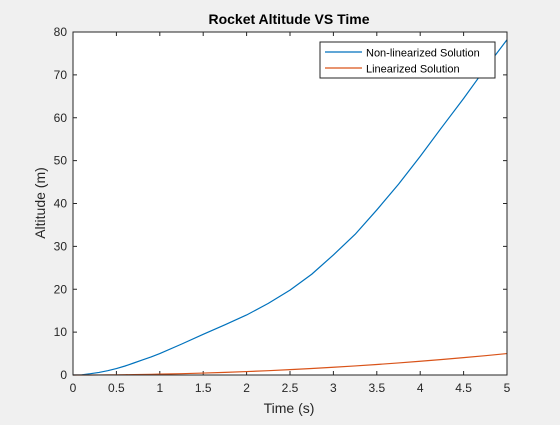 This screenshot has width=560, height=425. Describe the element at coordinates (73, 388) in the screenshot. I see `x-tick-label: 0` at that location.